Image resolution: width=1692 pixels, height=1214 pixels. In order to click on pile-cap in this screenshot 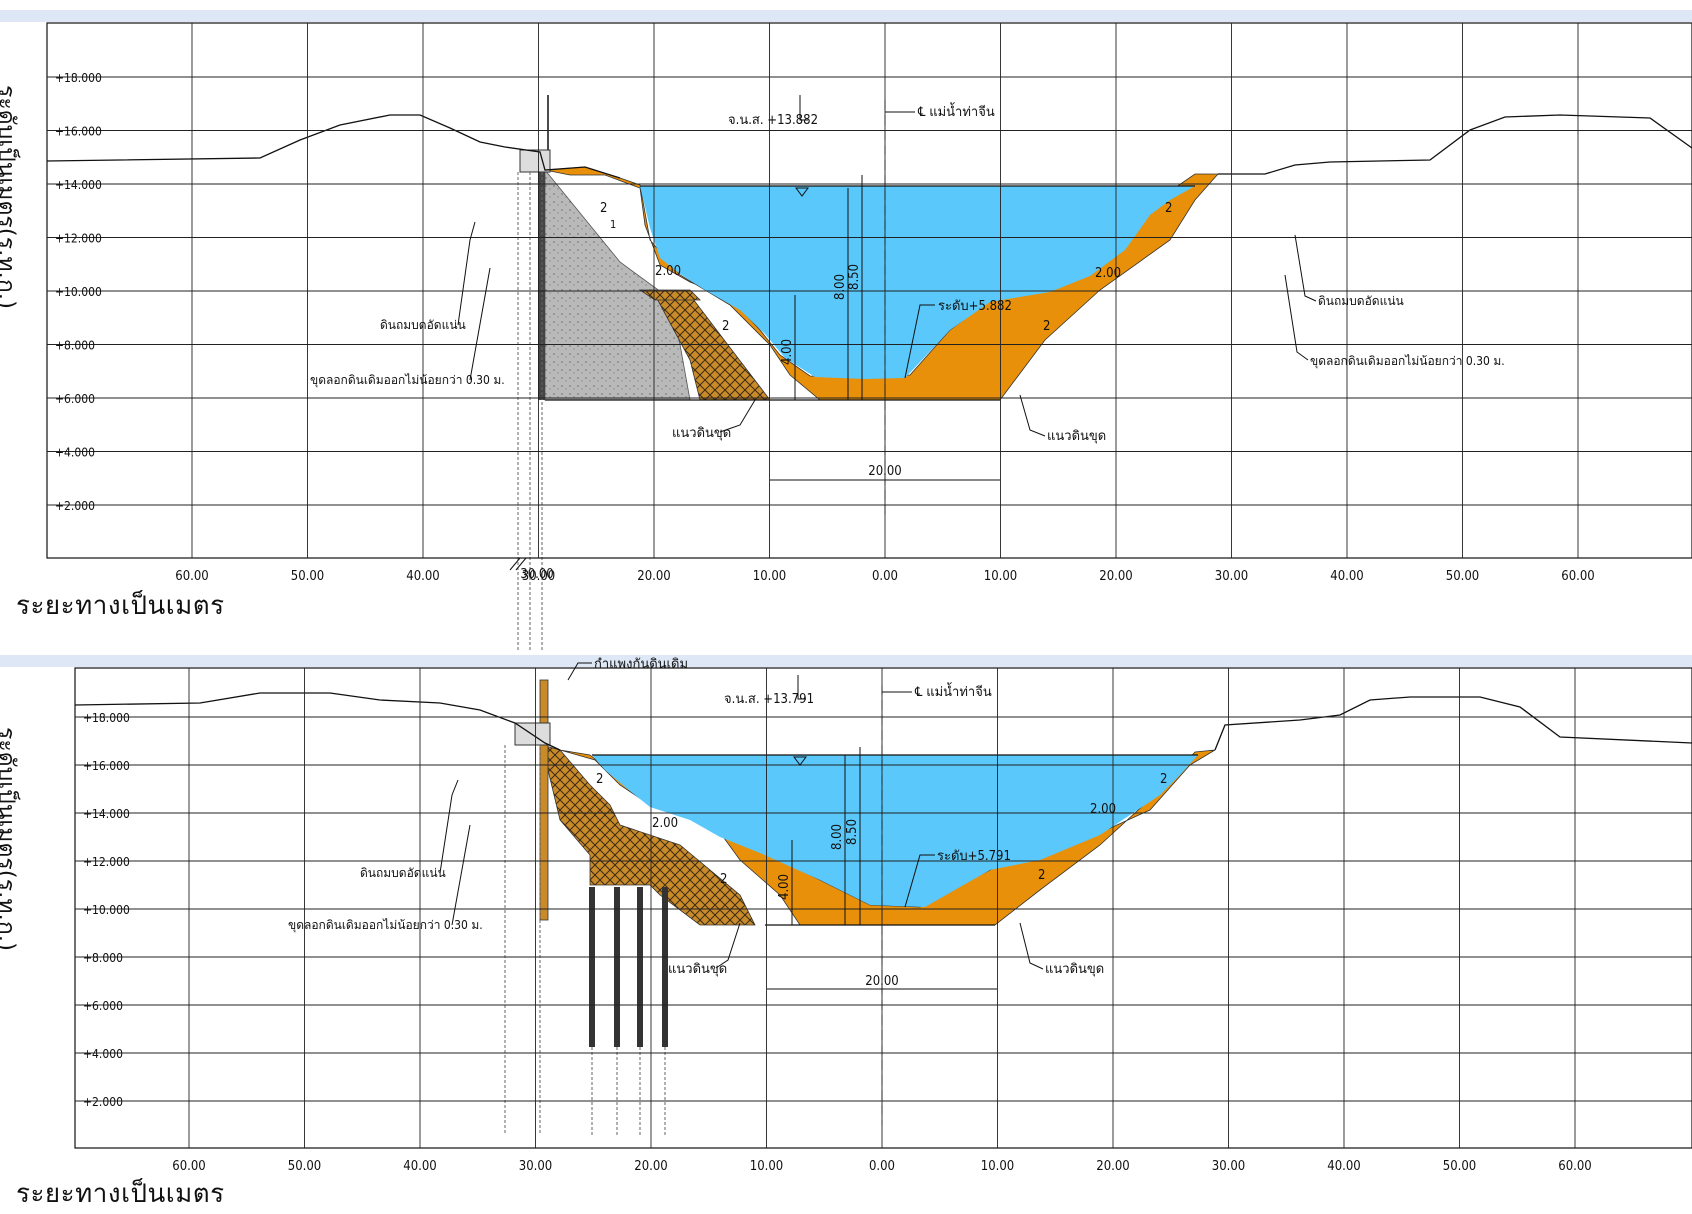, I will do `click(535, 161)`.